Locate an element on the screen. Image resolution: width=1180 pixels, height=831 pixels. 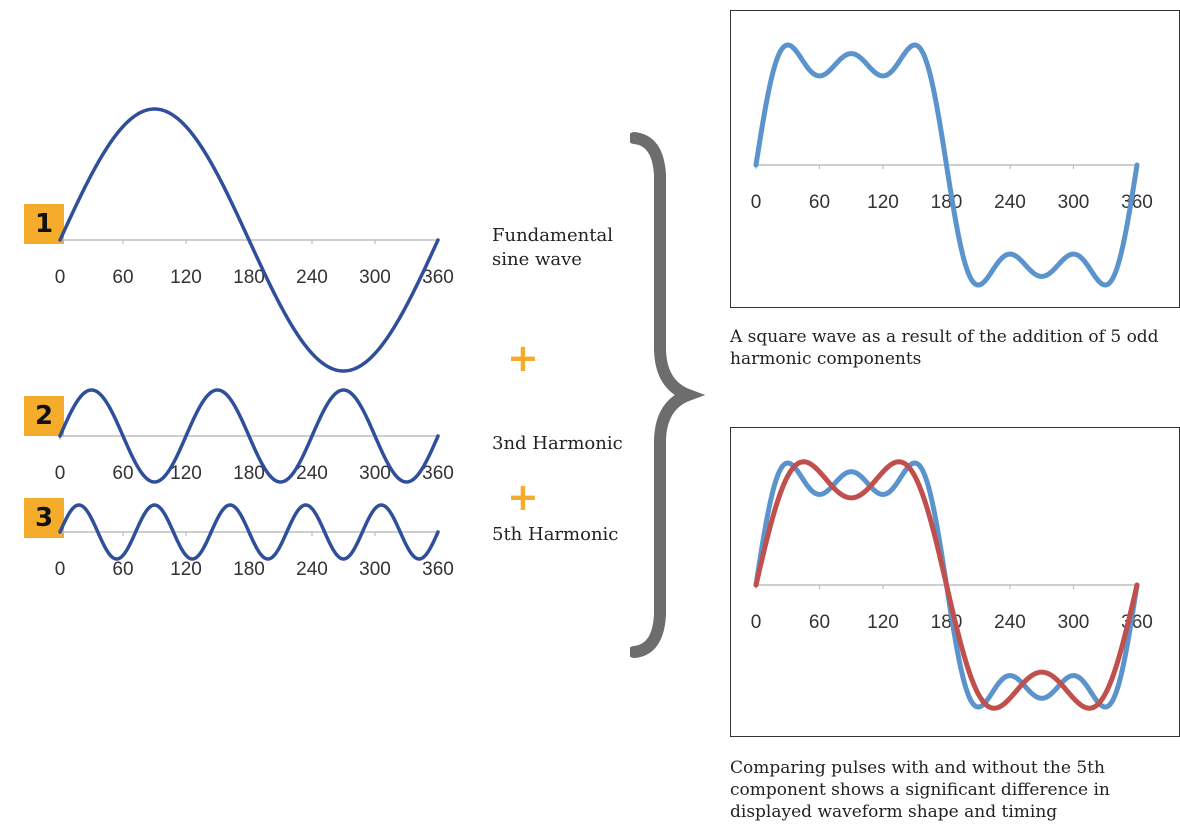
fifth-harmonic-tick-label-240: 240 is located at coordinates (312, 569).